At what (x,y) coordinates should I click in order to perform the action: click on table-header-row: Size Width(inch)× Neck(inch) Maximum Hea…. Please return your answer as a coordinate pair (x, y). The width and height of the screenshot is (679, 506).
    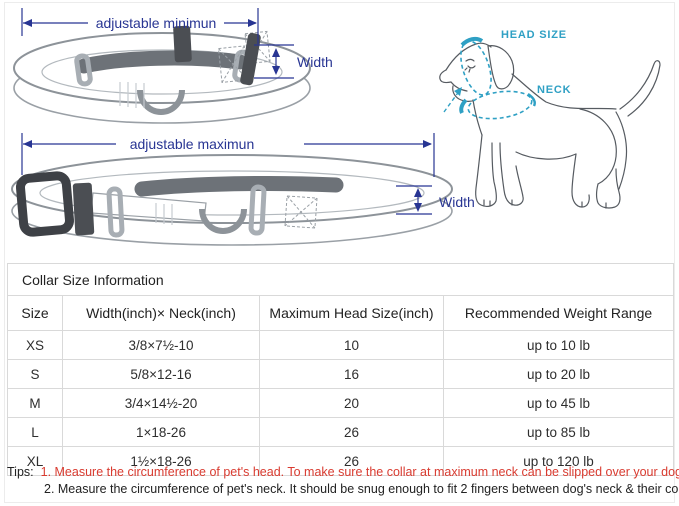
    Looking at the image, I should click on (340, 313).